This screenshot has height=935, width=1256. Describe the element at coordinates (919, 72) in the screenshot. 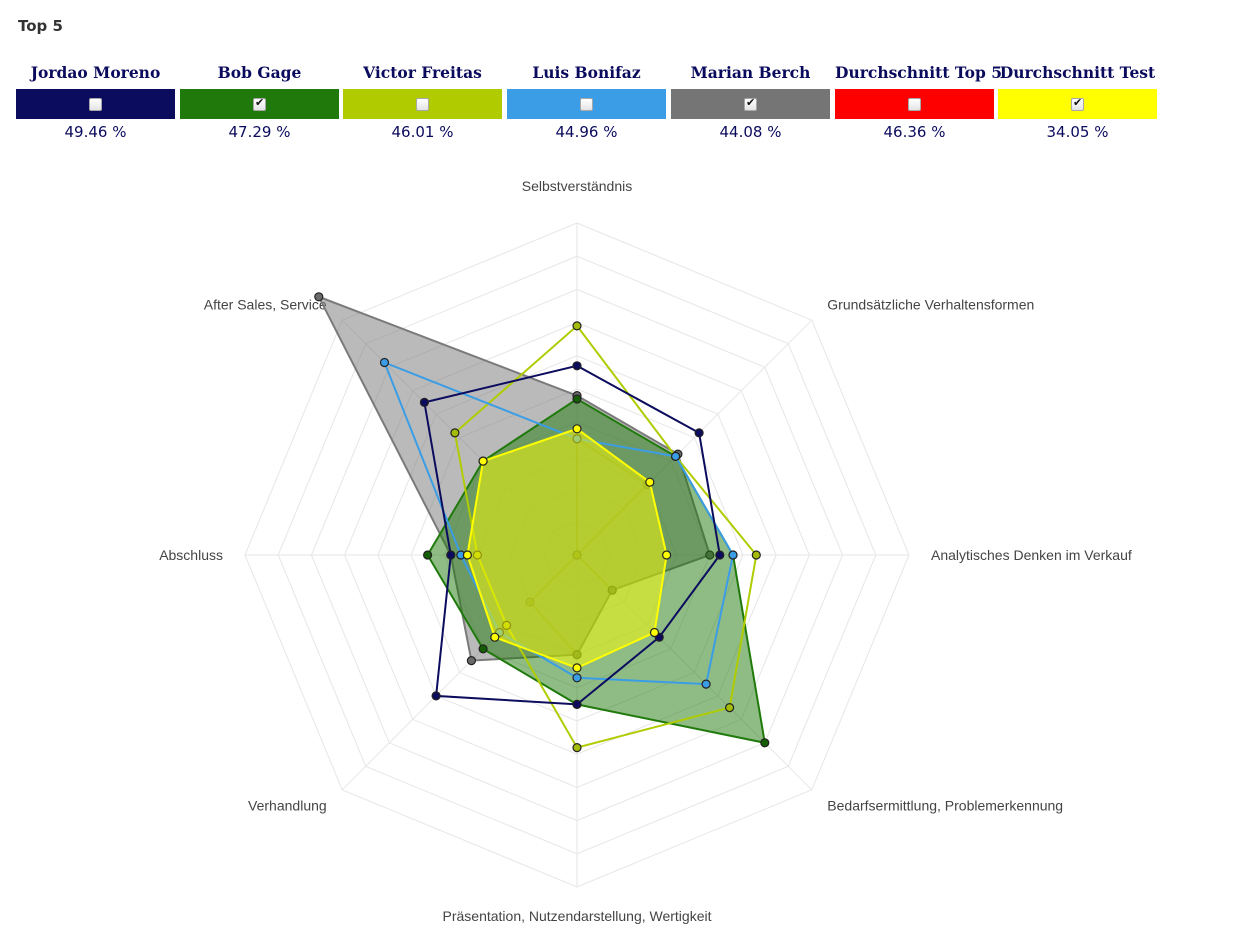

I see `legend-name: Durchschnitt Top 5` at that location.